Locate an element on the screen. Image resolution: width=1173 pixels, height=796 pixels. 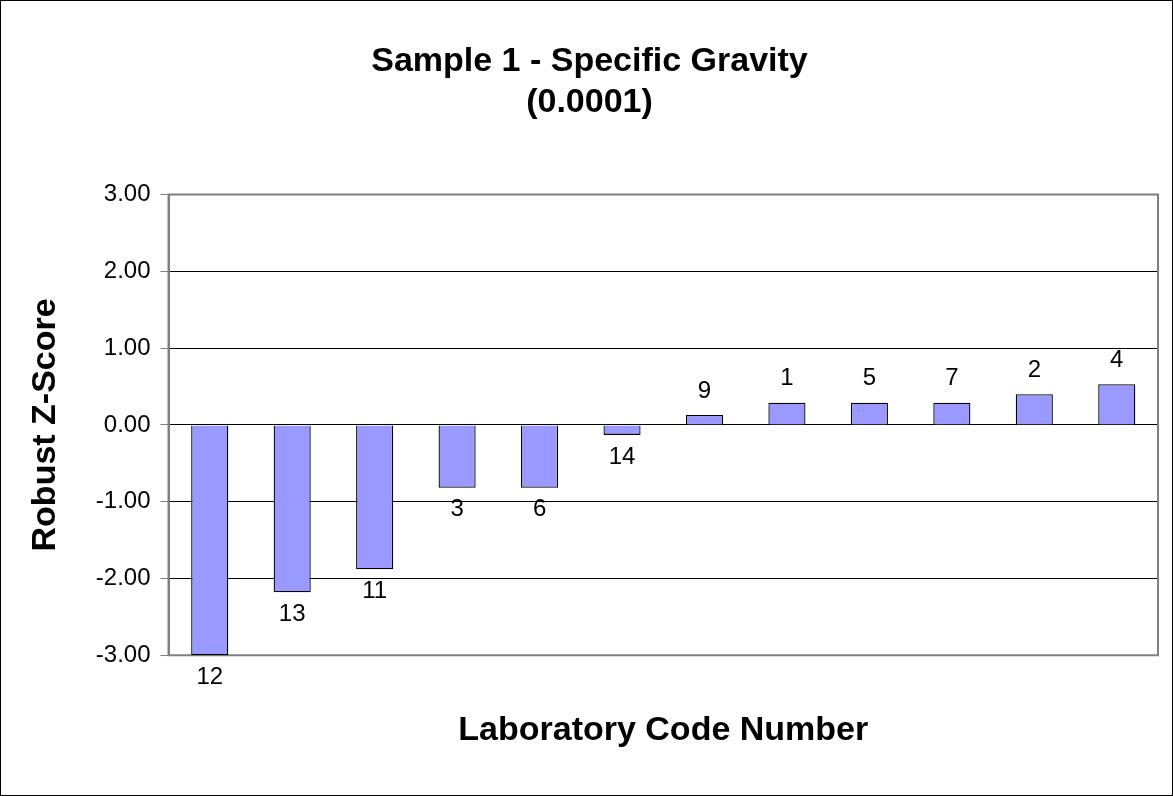
x-tick-label: 6 is located at coordinates (539, 508).